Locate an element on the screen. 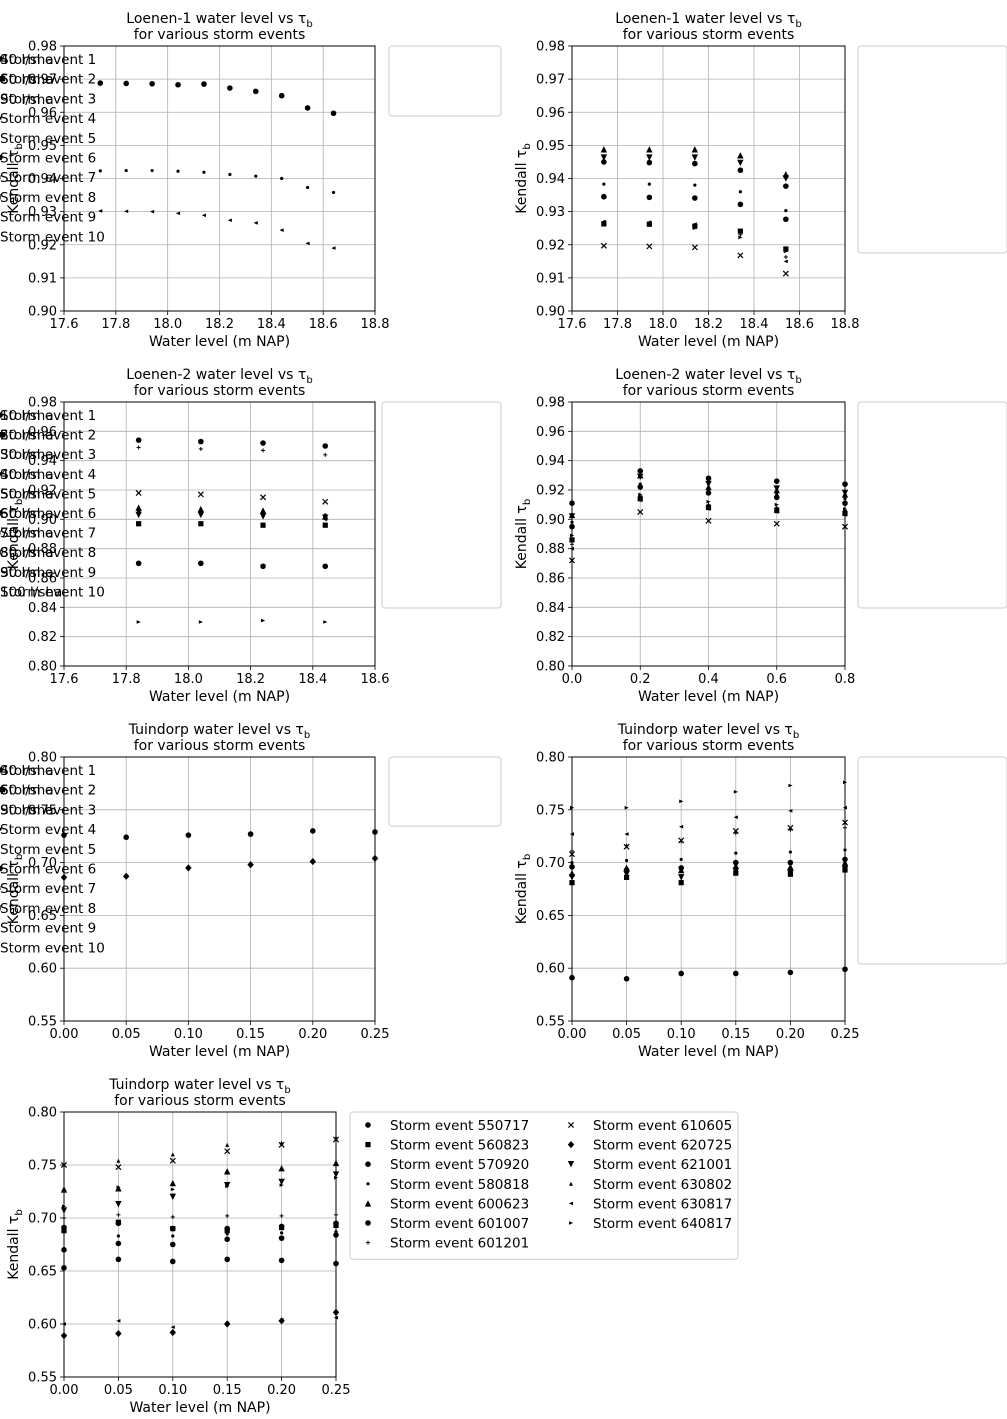 This screenshot has height=1419, width=1007. y-tick-label: 0.65 is located at coordinates (550, 916).